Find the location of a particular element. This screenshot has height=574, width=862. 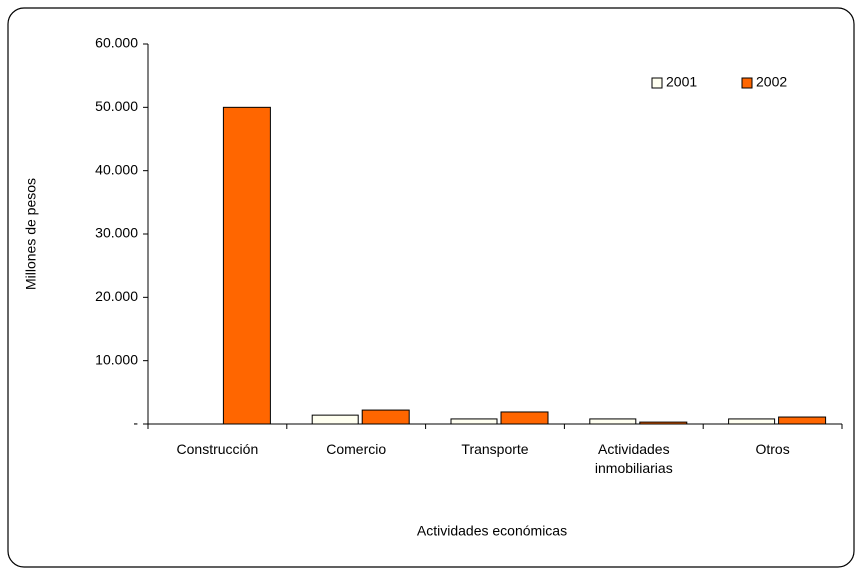

x-axis-title: Actividades económicas is located at coordinates (492, 531).